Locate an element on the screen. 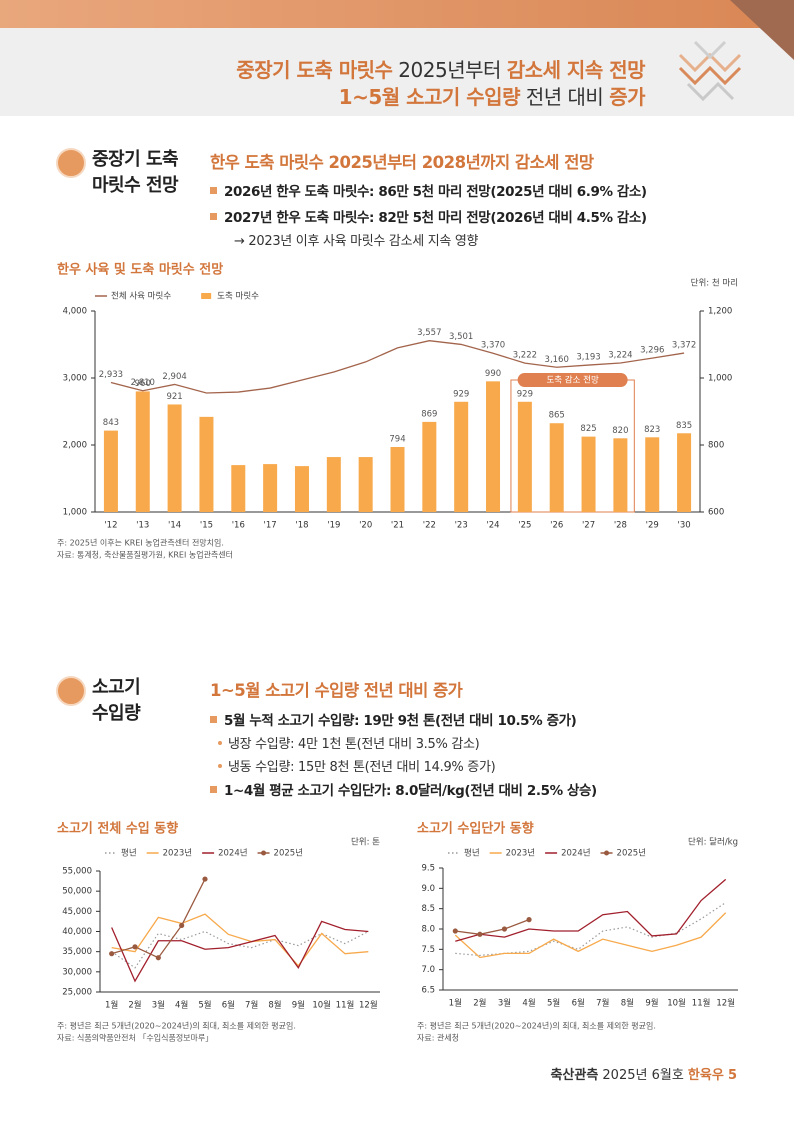  y-tick-label: 30,000 is located at coordinates (77, 972).